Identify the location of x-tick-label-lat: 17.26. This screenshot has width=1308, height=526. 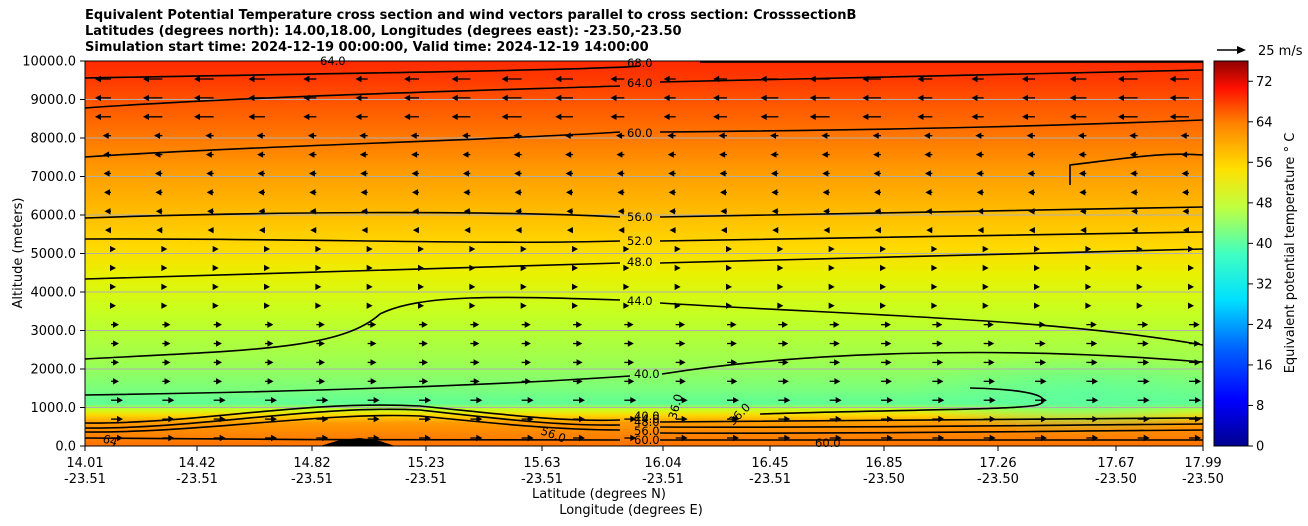
(997, 463).